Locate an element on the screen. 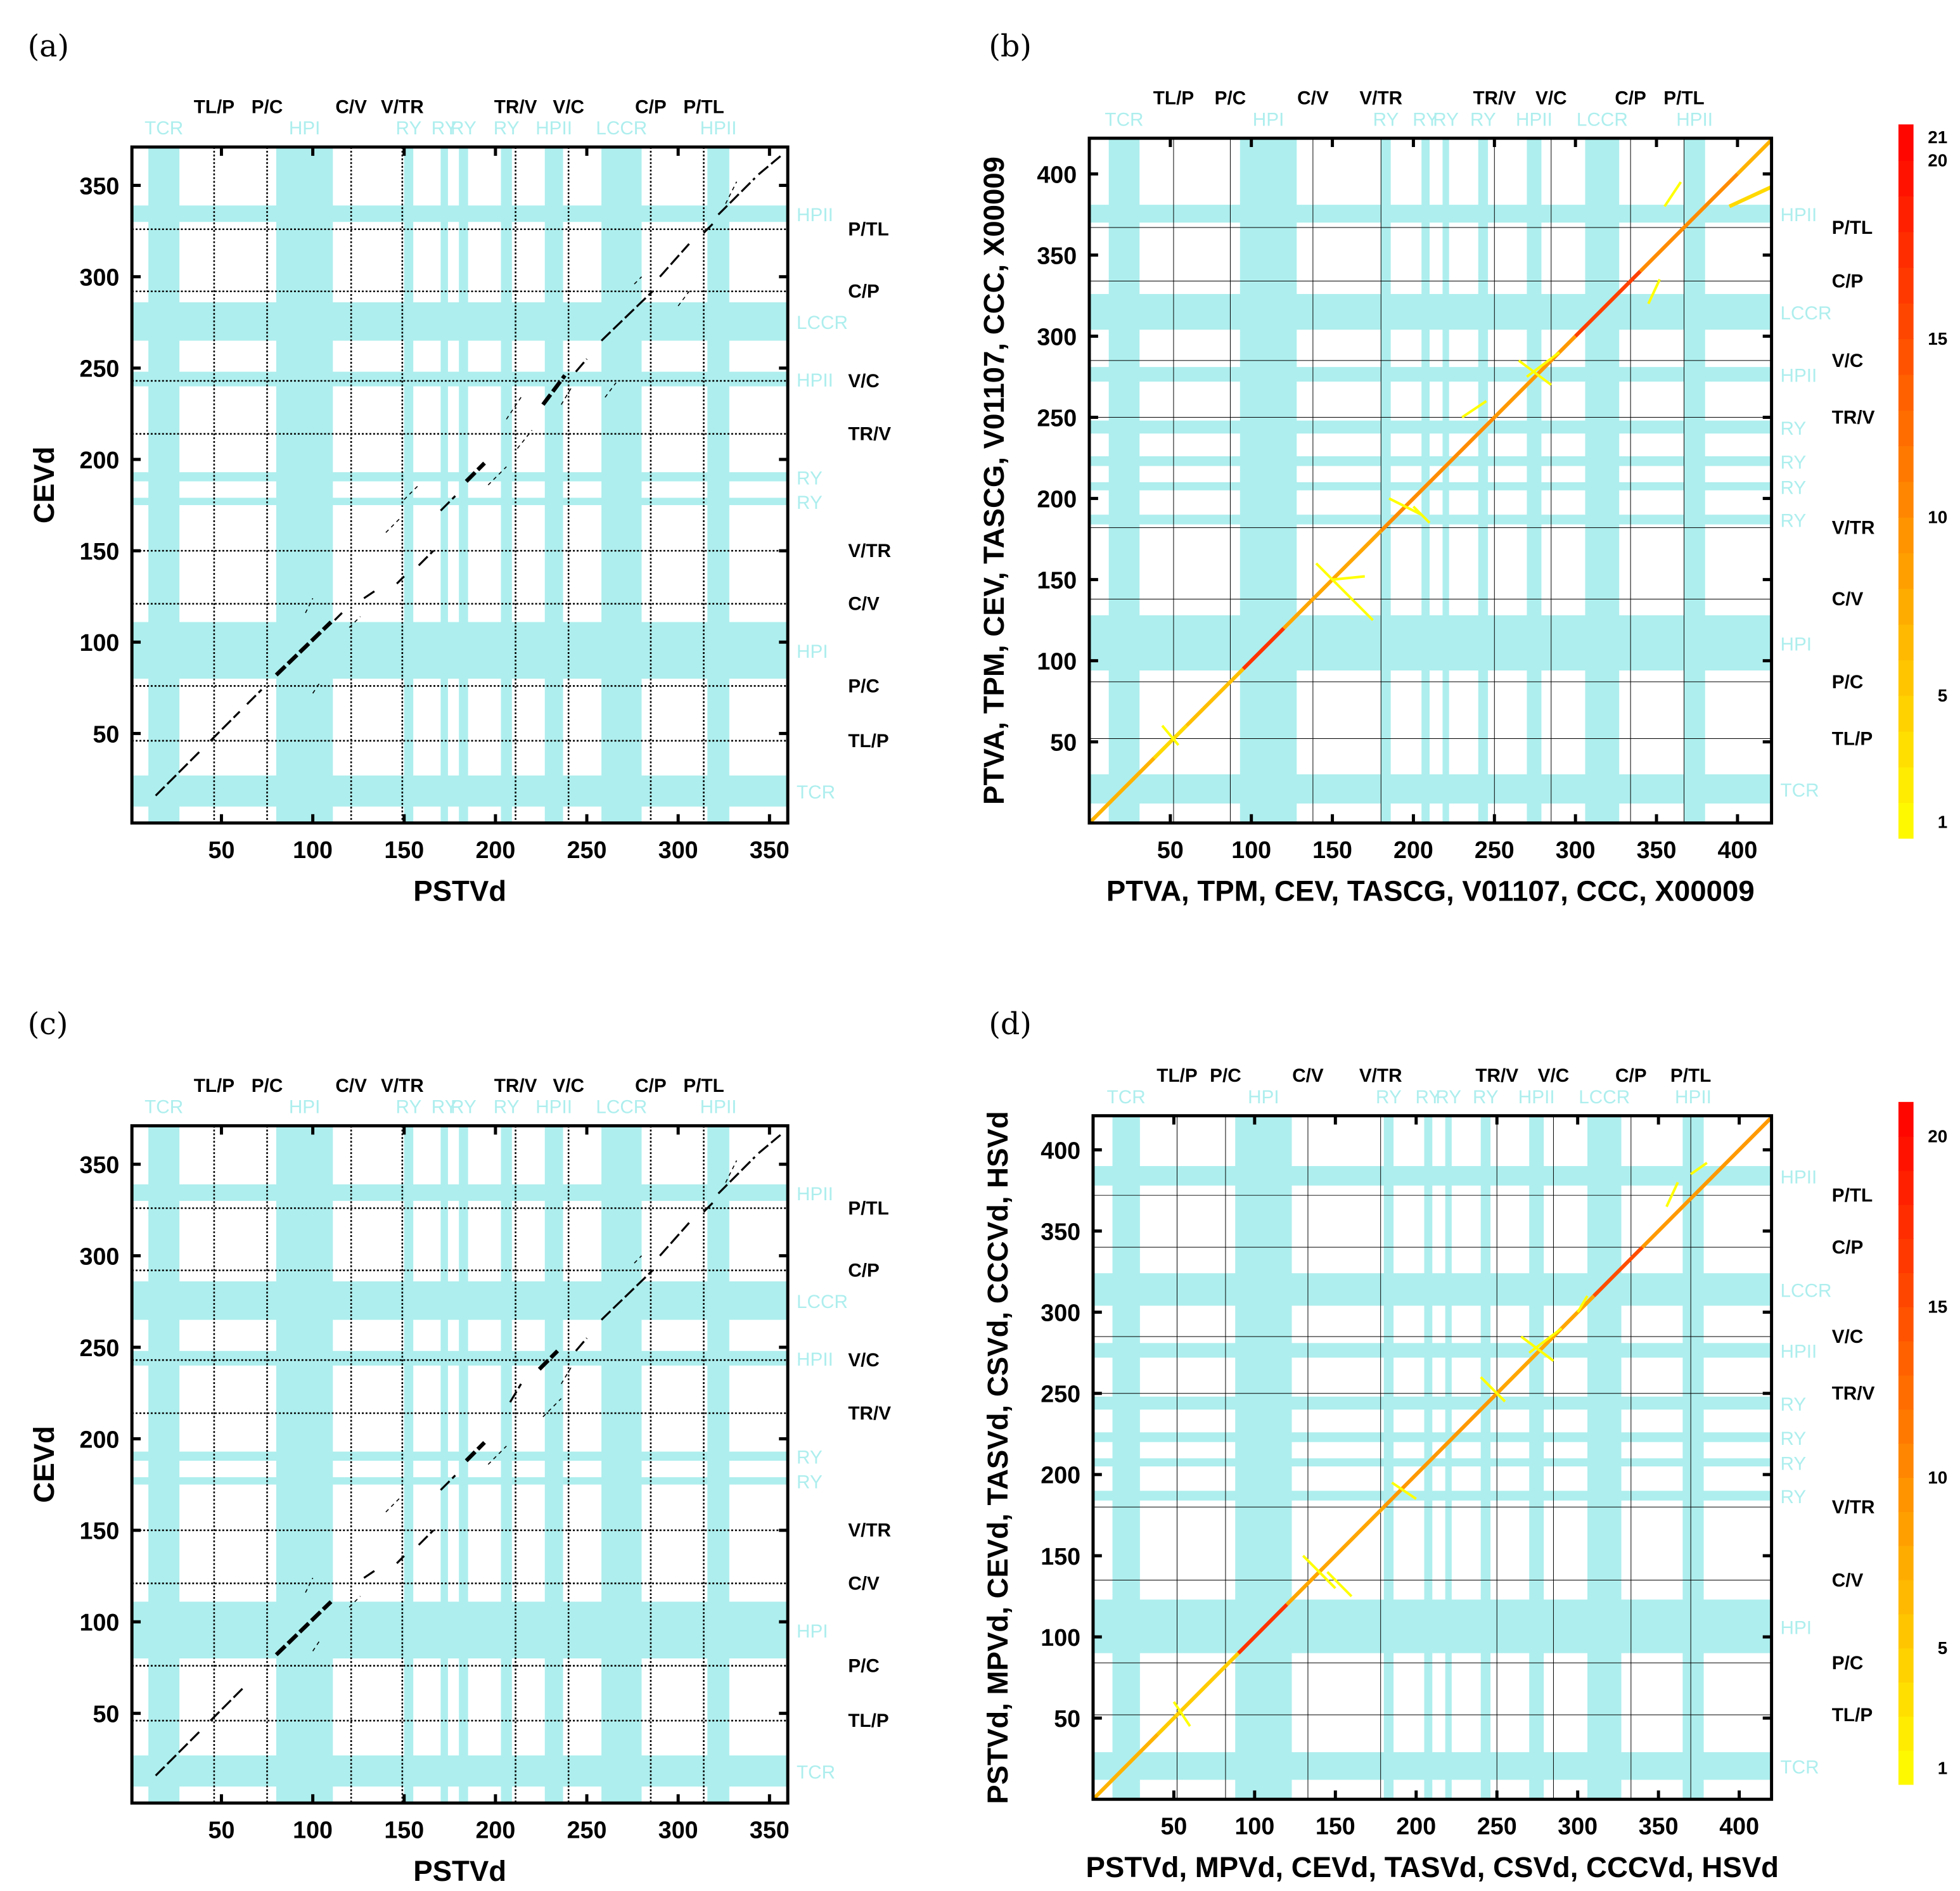 Image resolution: width=1960 pixels, height=1891 pixels. domain-label-right: V/C is located at coordinates (1848, 360).